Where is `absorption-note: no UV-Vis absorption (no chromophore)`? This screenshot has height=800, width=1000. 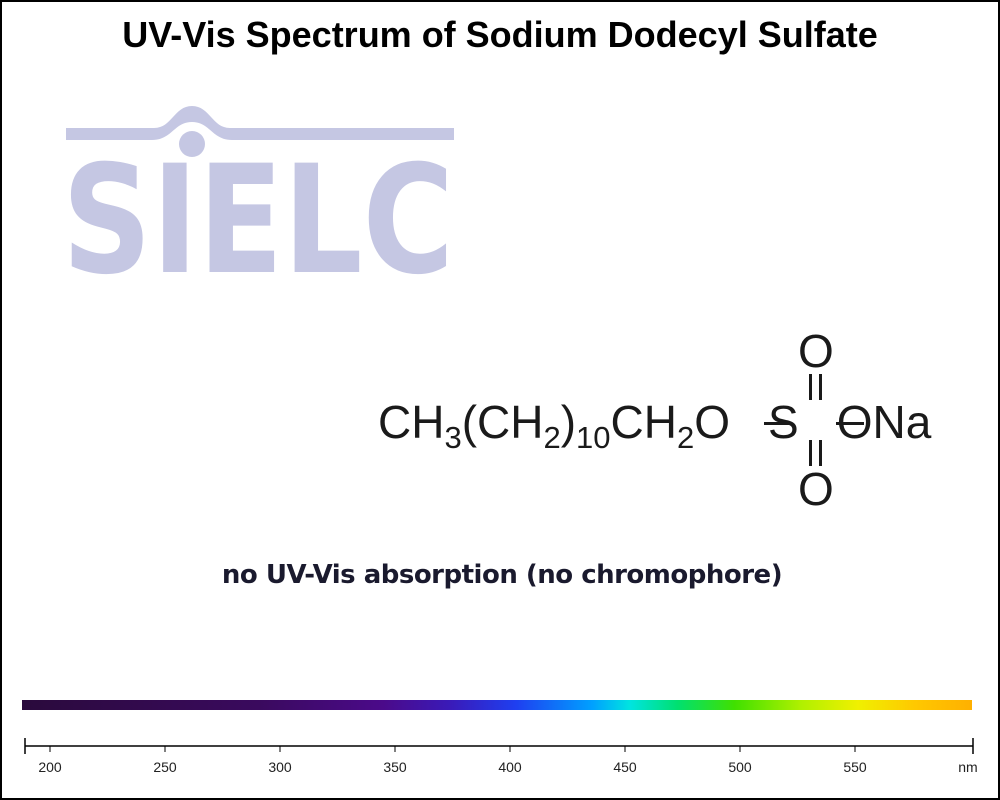 absorption-note: no UV-Vis absorption (no chromophore) is located at coordinates (502, 575).